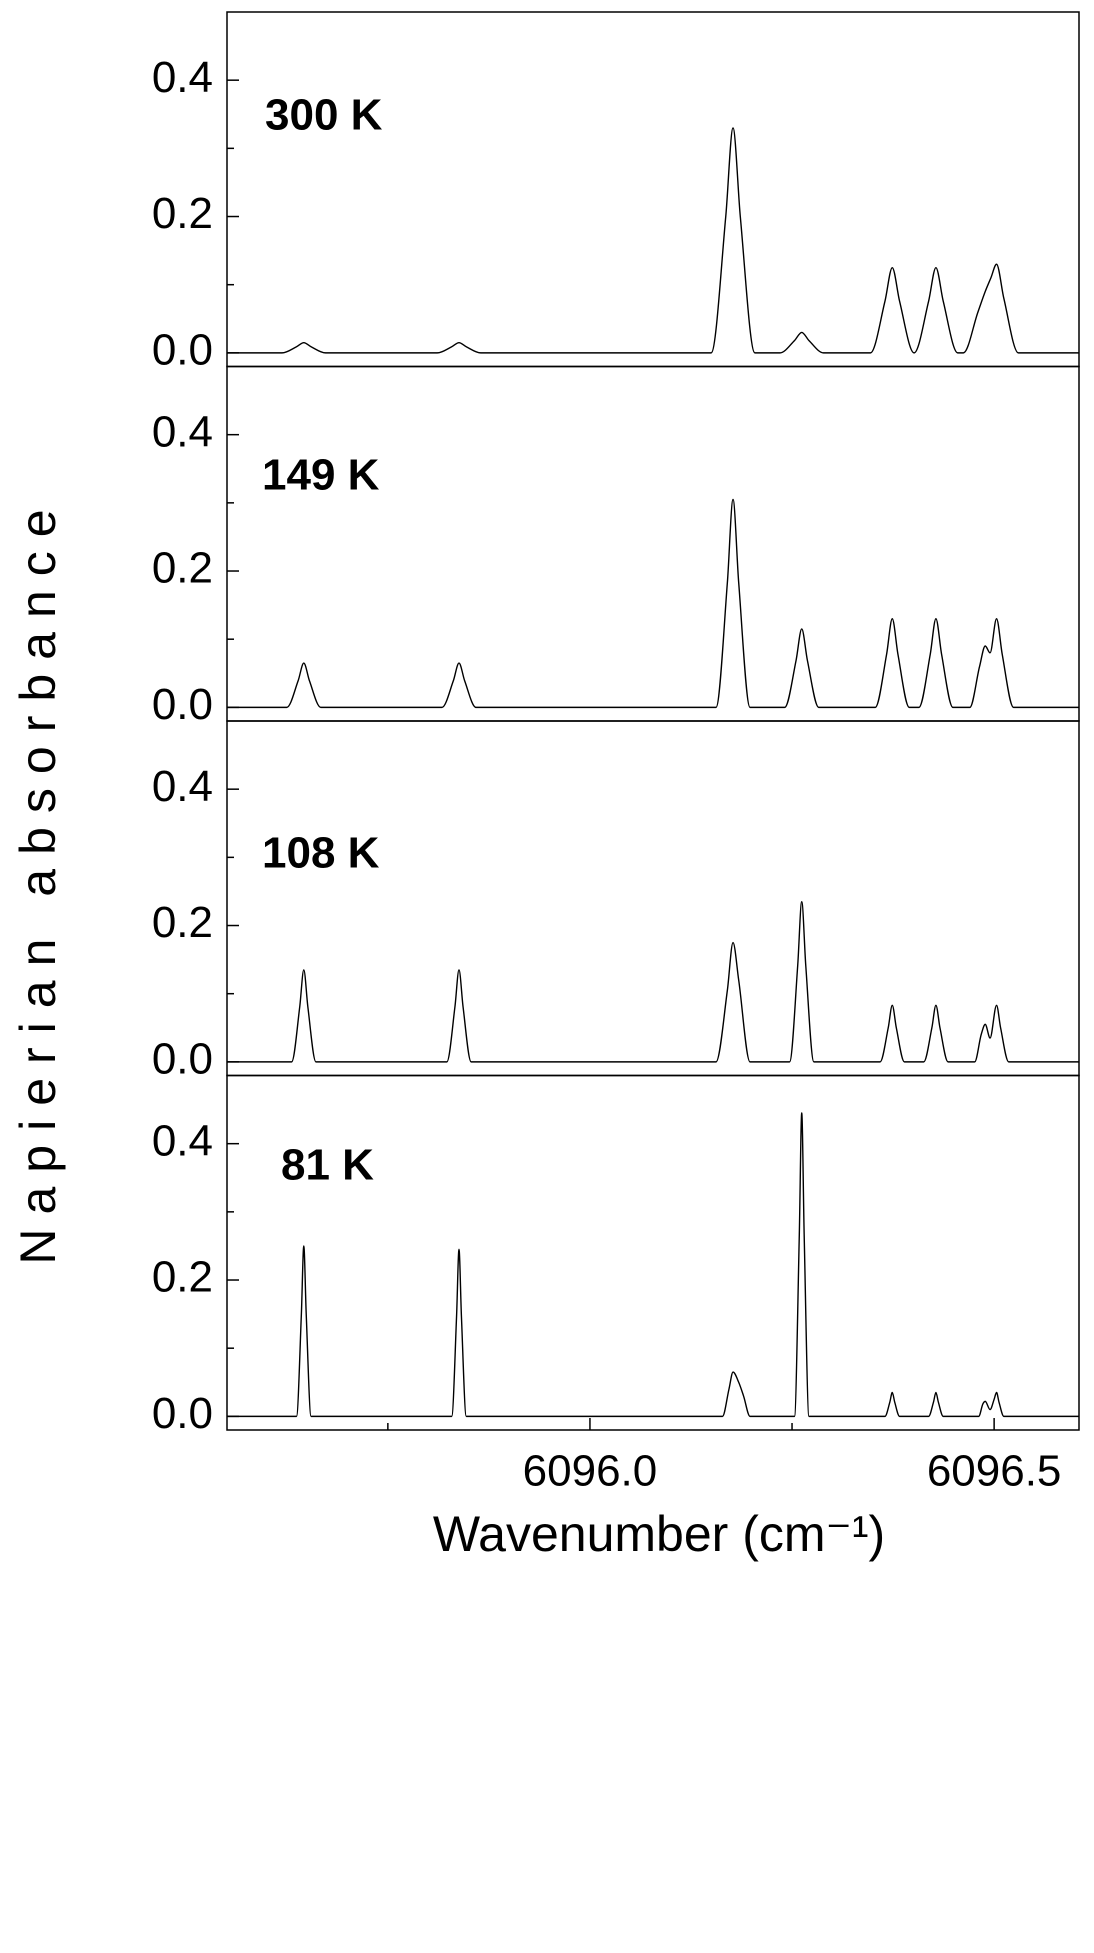 This screenshot has height=1953, width=1094. Describe the element at coordinates (590, 1471) in the screenshot. I see `x-tick-label: 6096.0` at that location.